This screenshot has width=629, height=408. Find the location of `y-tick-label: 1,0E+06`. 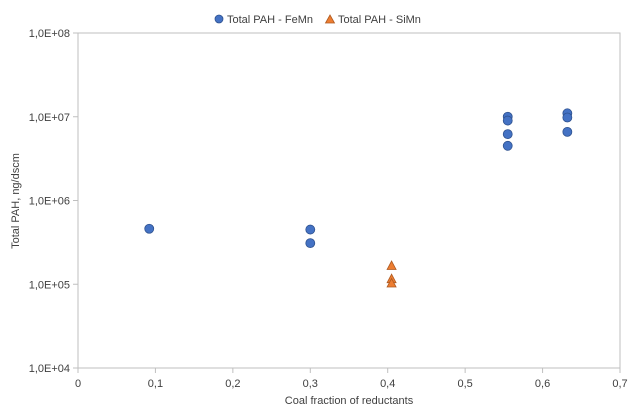

y-tick-label: 1,0E+06 is located at coordinates (49, 202).